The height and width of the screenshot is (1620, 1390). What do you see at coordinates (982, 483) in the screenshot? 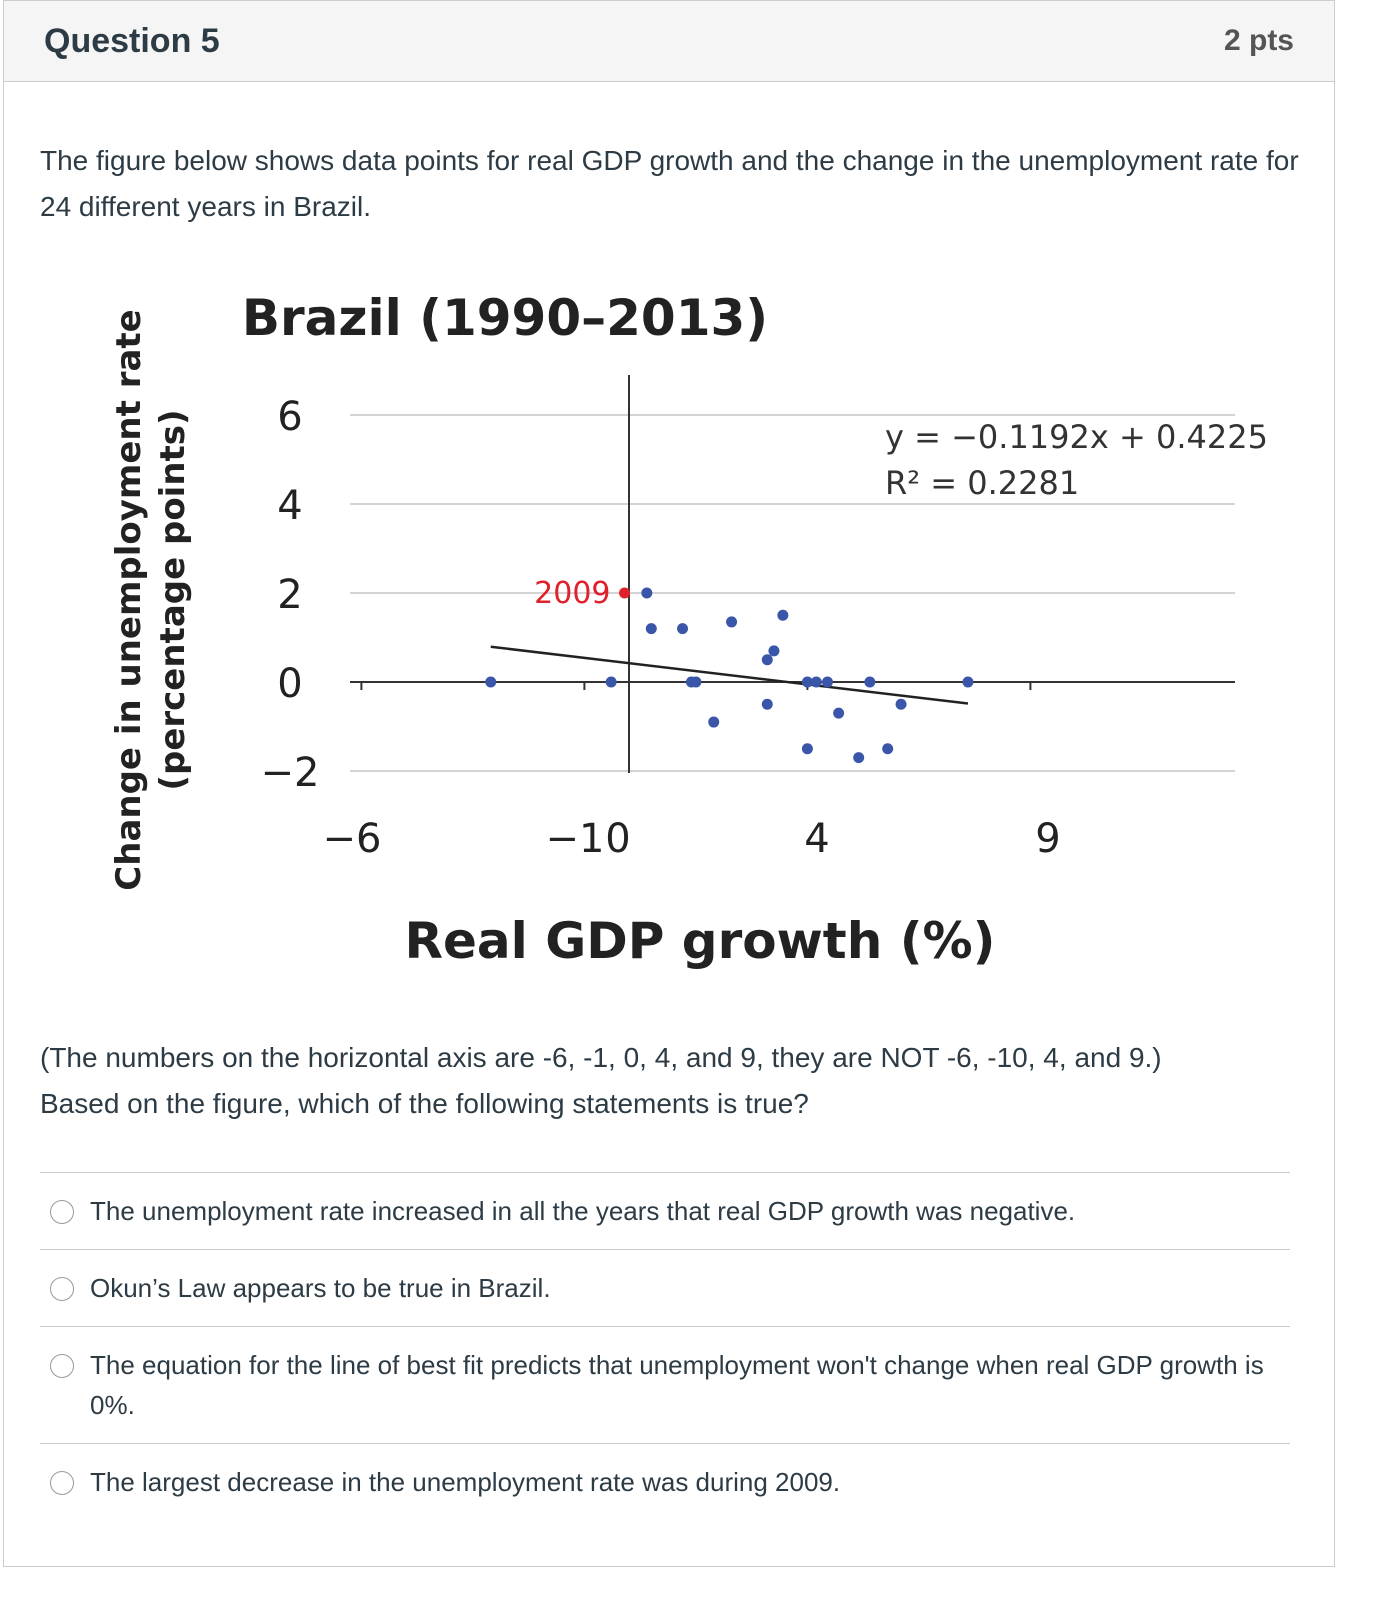
I see `trendline-r2: R² = 0.2281` at bounding box center [982, 483].